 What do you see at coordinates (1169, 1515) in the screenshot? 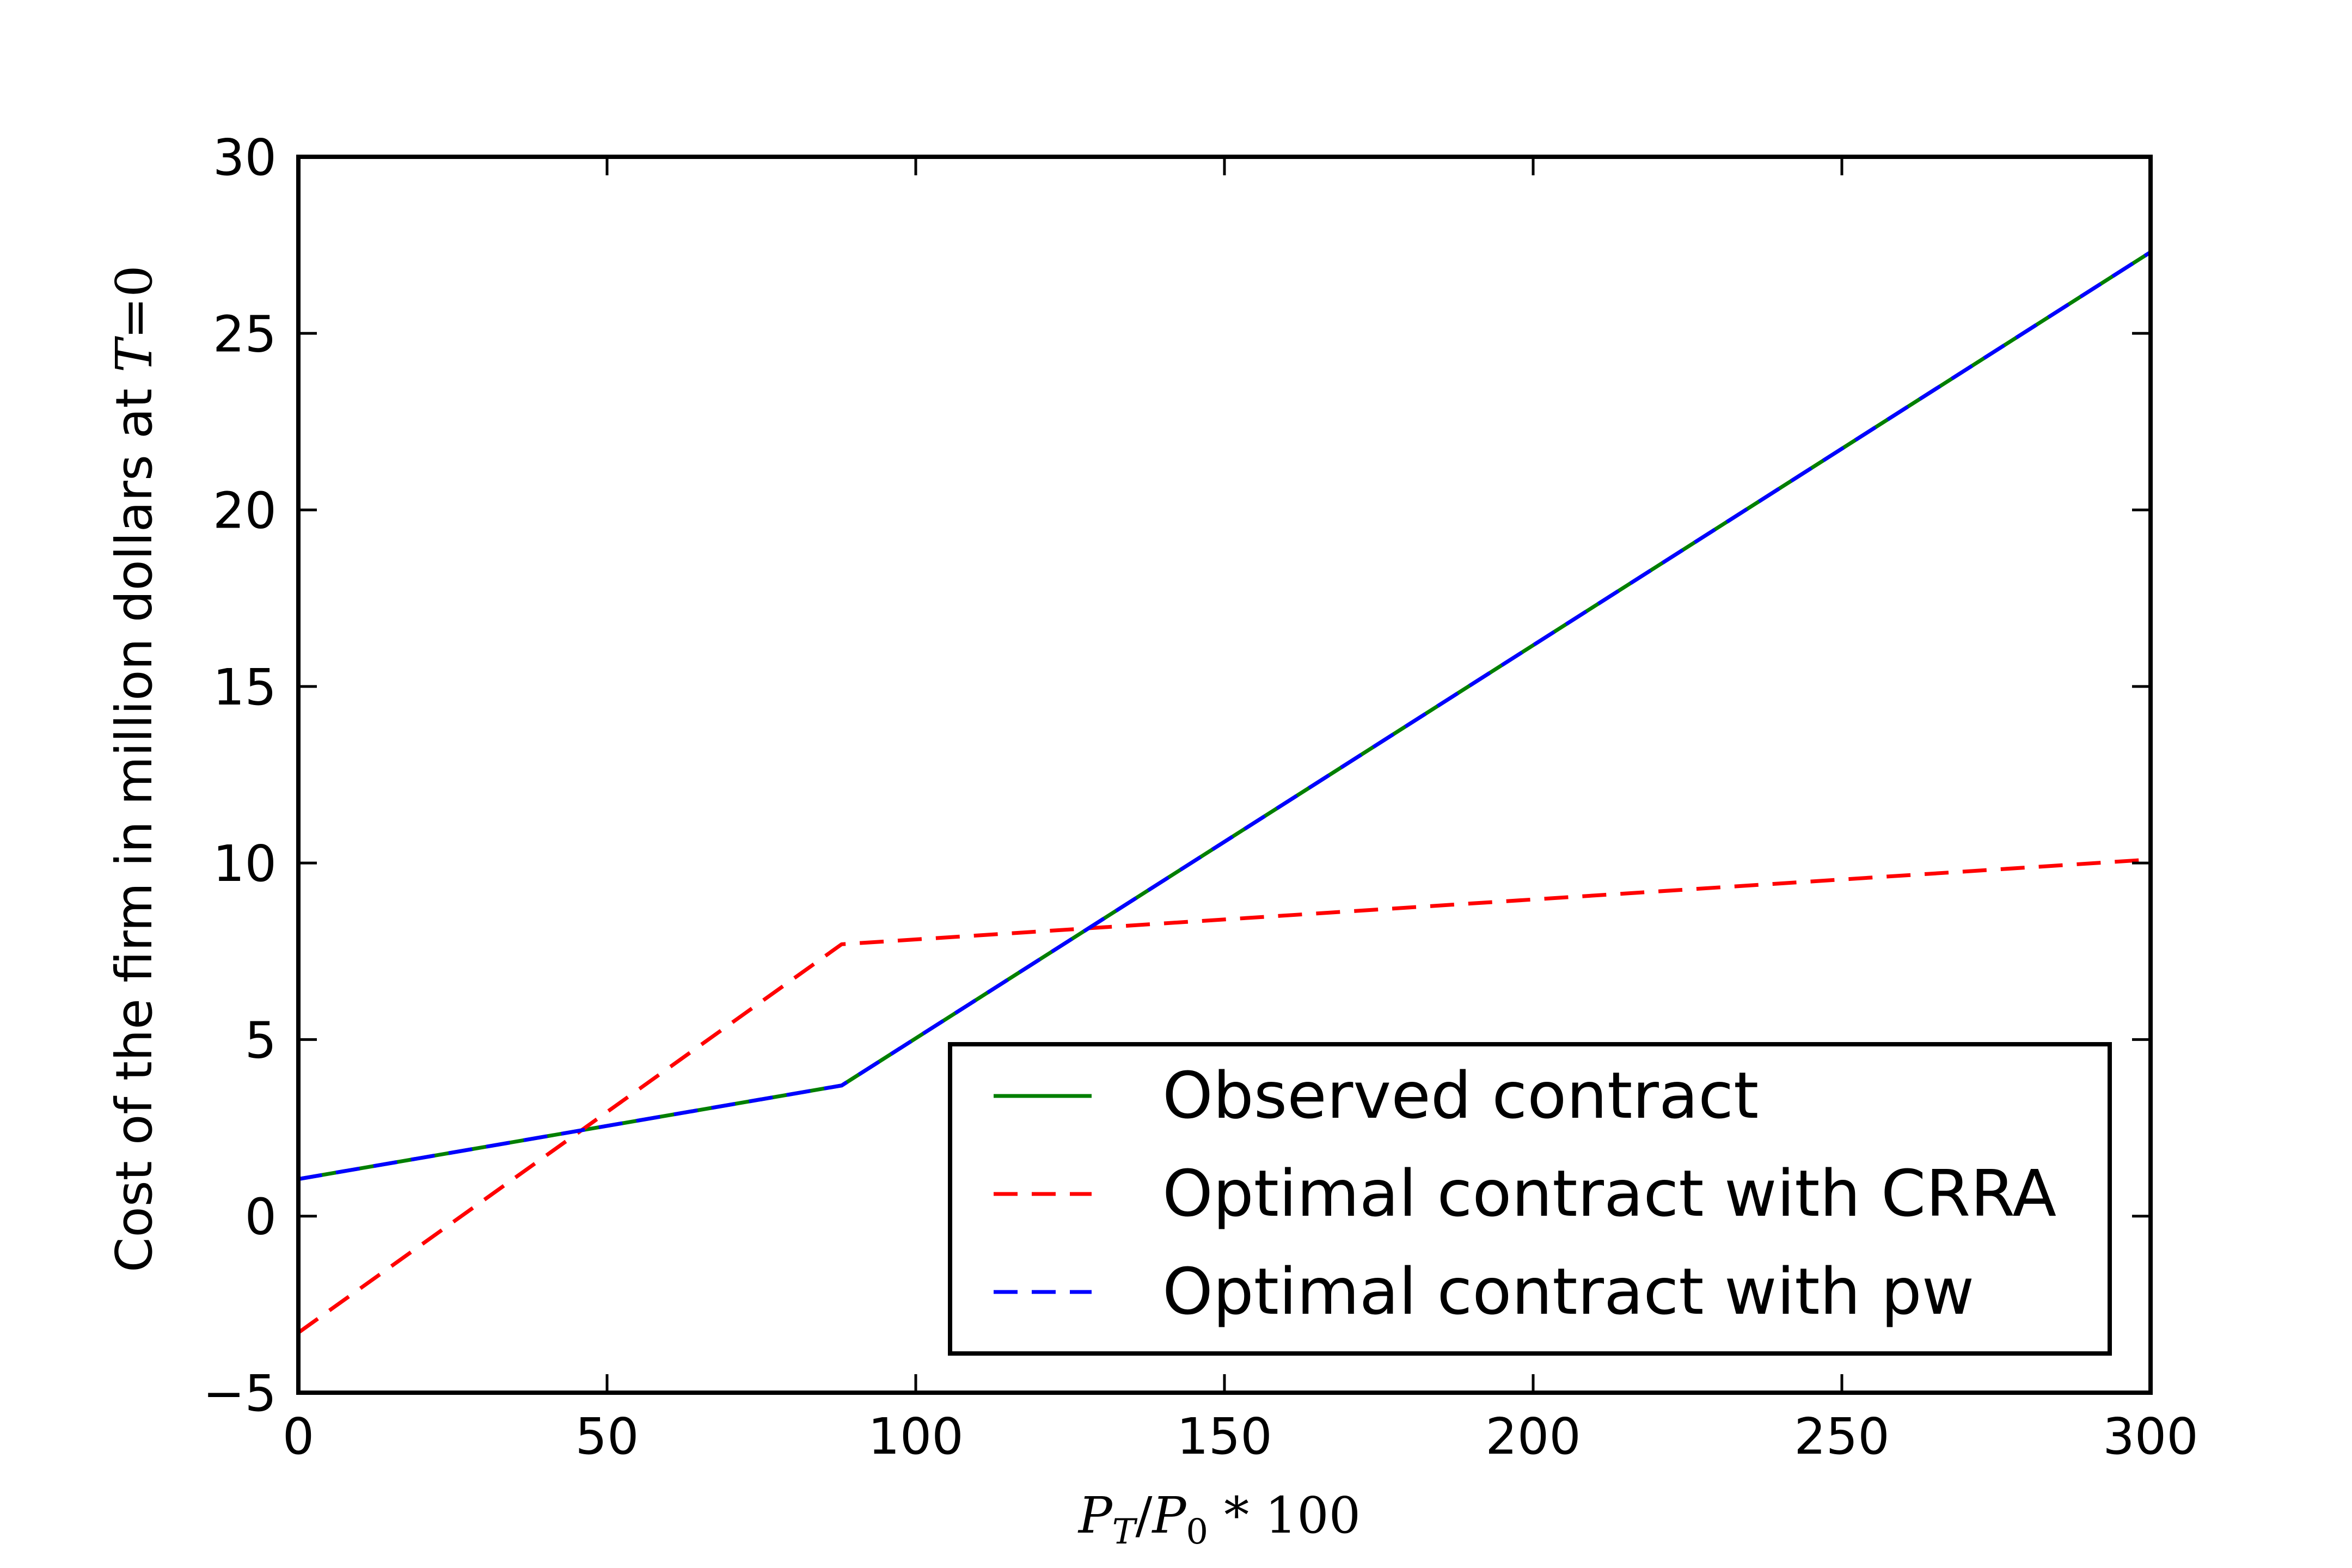
I see `x-label-p2: P` at bounding box center [1169, 1515].